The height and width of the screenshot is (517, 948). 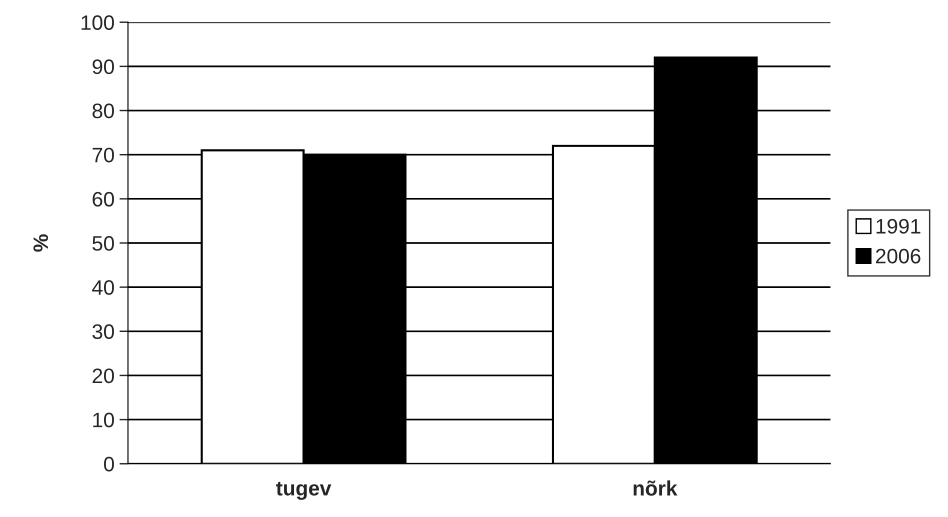 What do you see at coordinates (103, 287) in the screenshot?
I see `y-tick-label: 40` at bounding box center [103, 287].